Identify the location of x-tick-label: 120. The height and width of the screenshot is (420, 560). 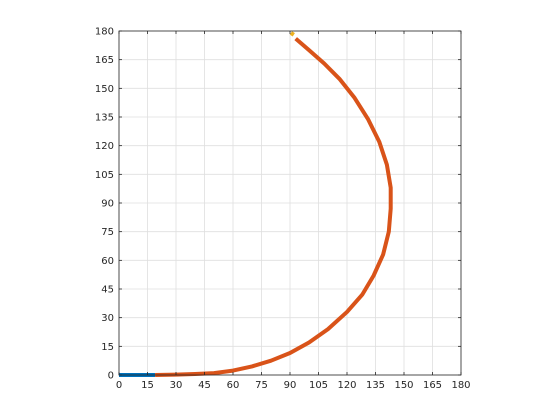
(346, 385).